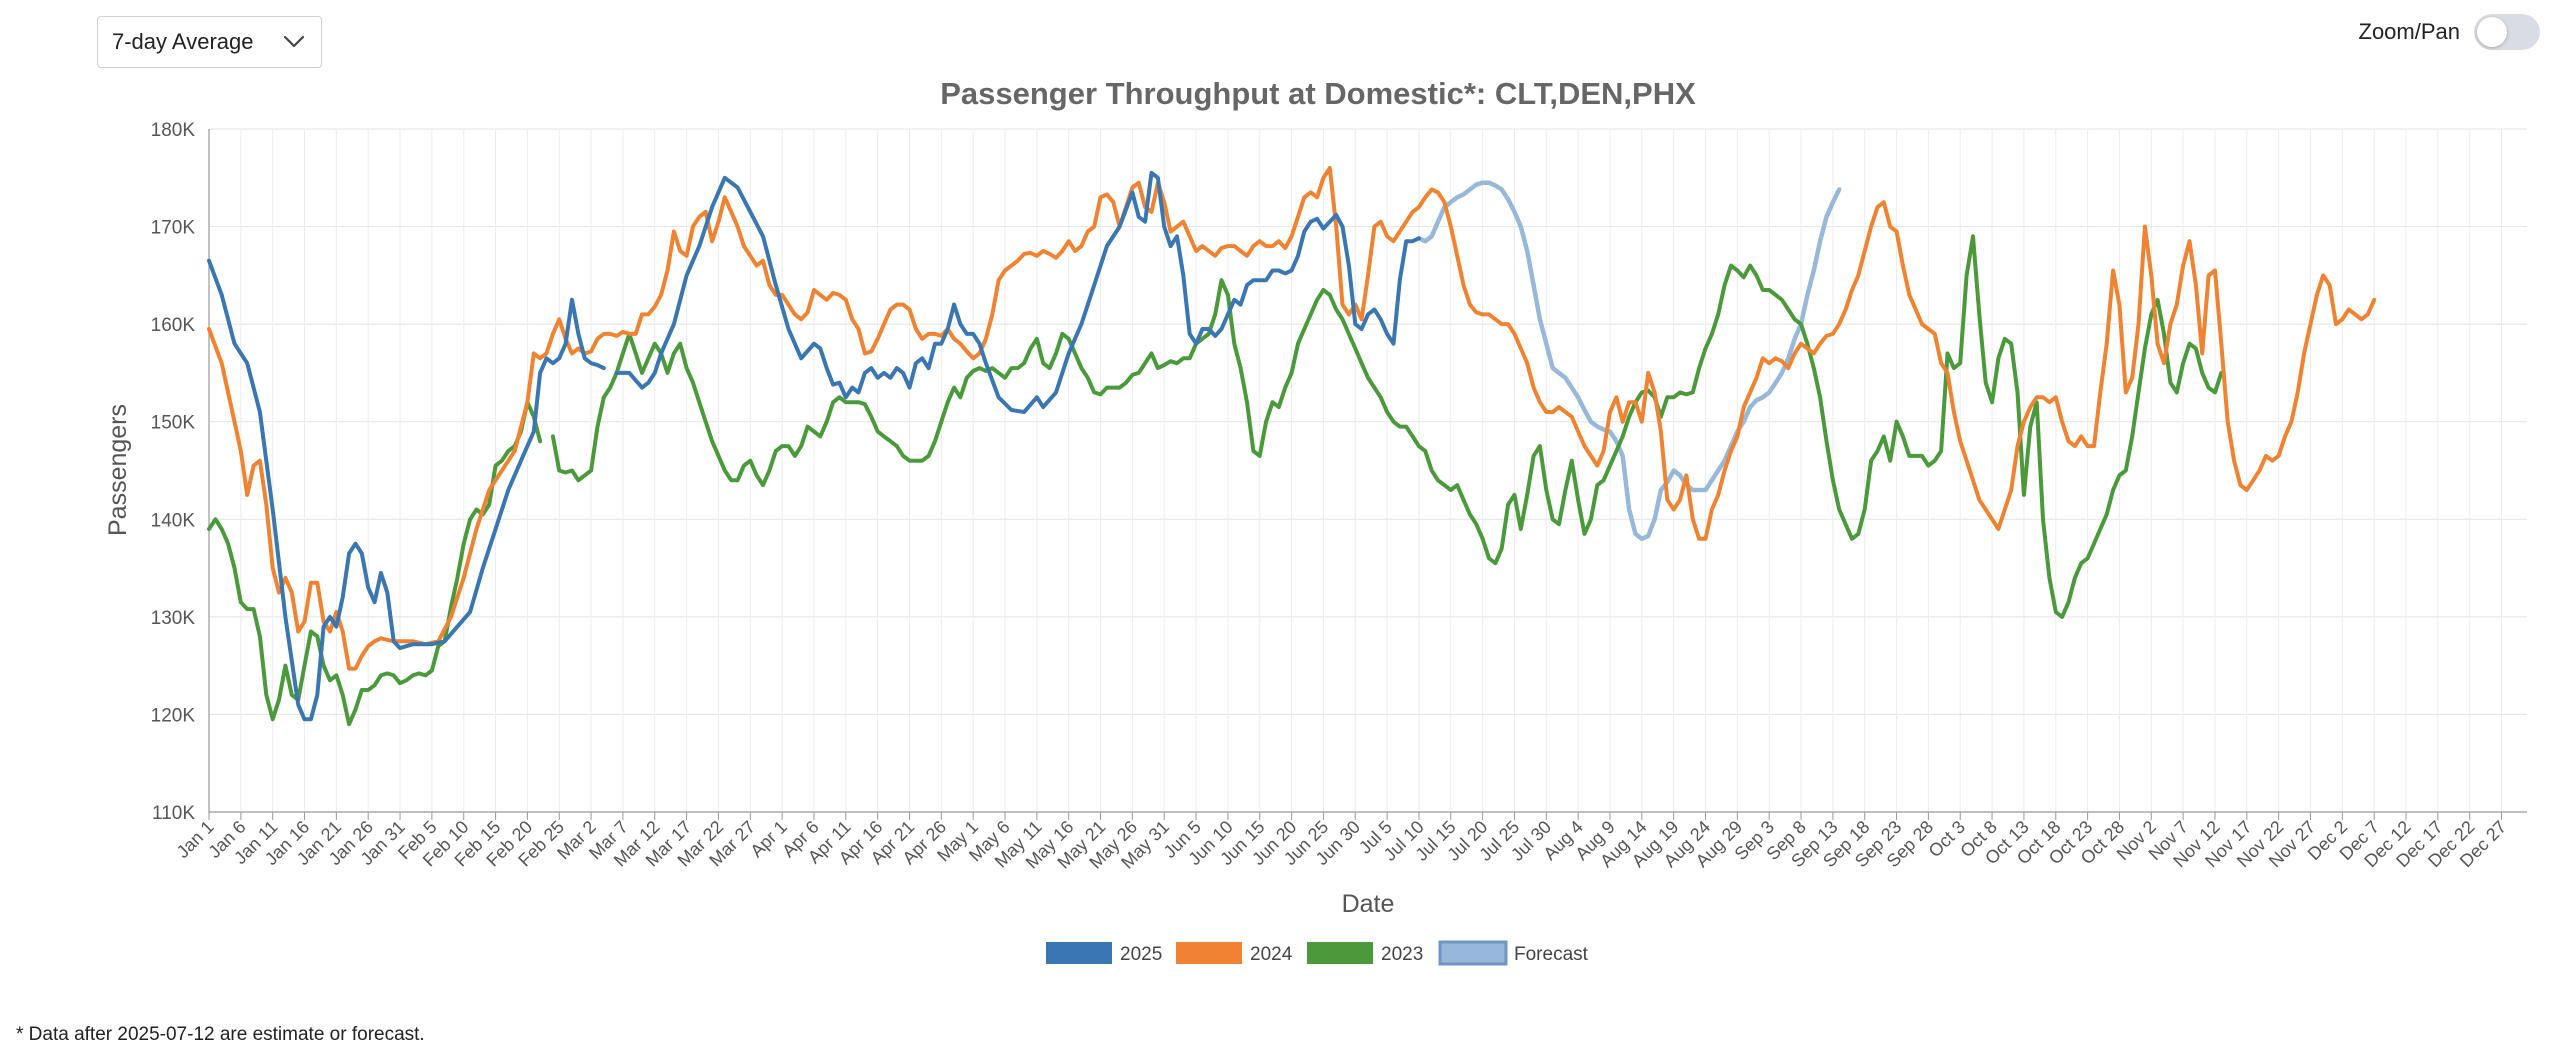 The width and height of the screenshot is (2560, 1064). What do you see at coordinates (294, 42) in the screenshot?
I see `chevron-down-icon` at bounding box center [294, 42].